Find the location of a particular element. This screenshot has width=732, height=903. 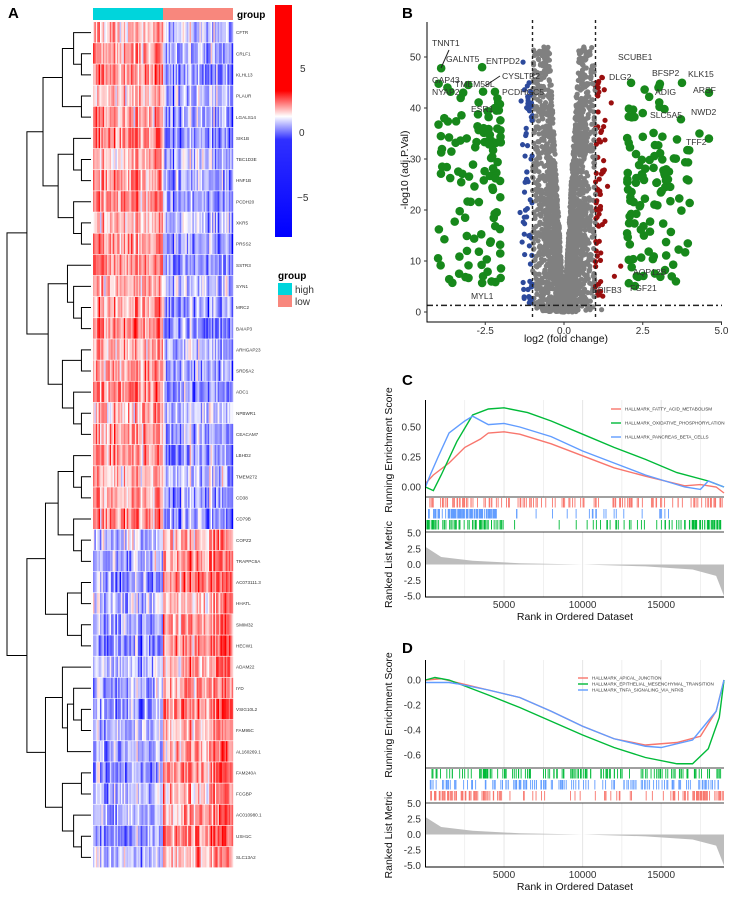

dendrogram-branch is located at coordinates (85, 550).